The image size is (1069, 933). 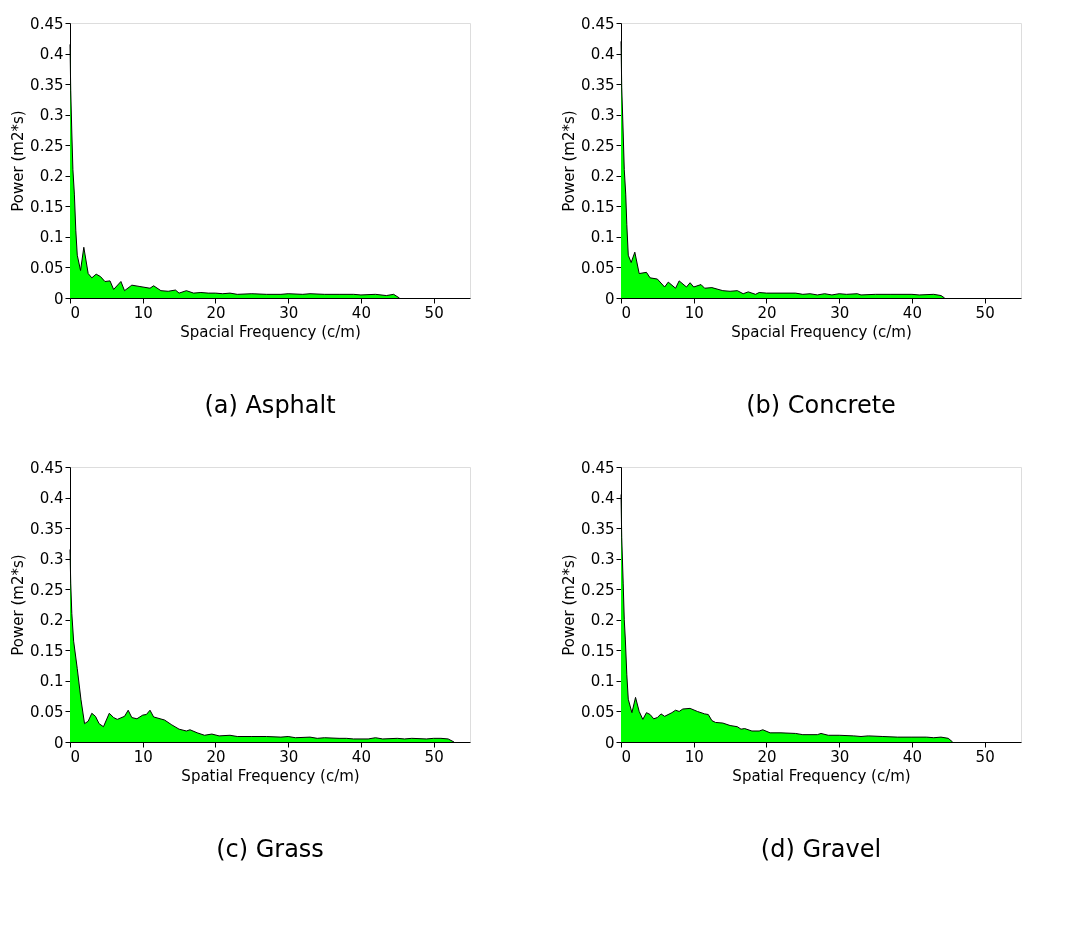 What do you see at coordinates (821, 405) in the screenshot?
I see `text: (b) Concrete` at bounding box center [821, 405].